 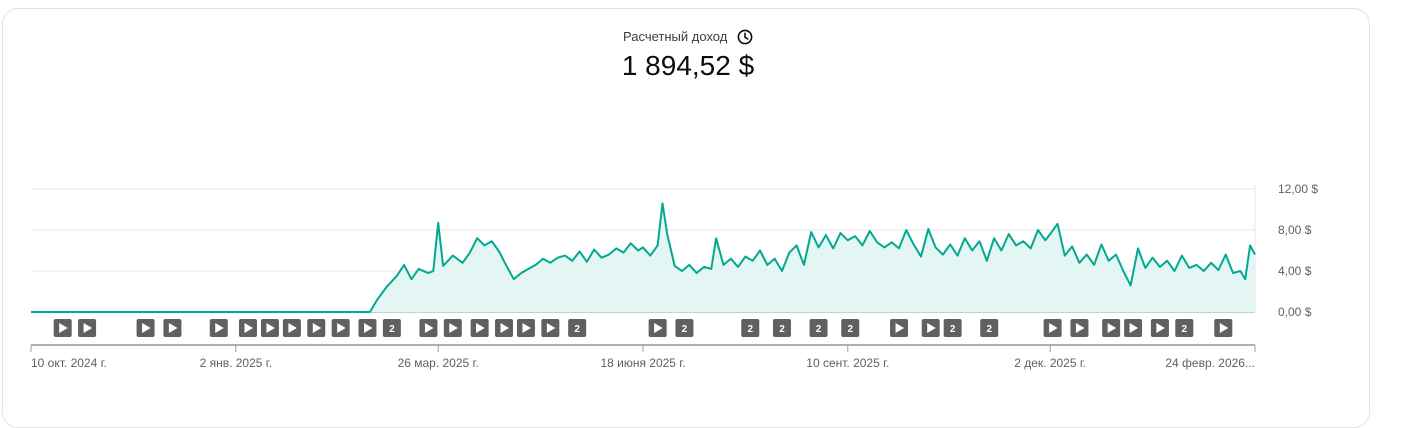 What do you see at coordinates (1298, 189) in the screenshot?
I see `y-tick-label: 12,00 $` at bounding box center [1298, 189].